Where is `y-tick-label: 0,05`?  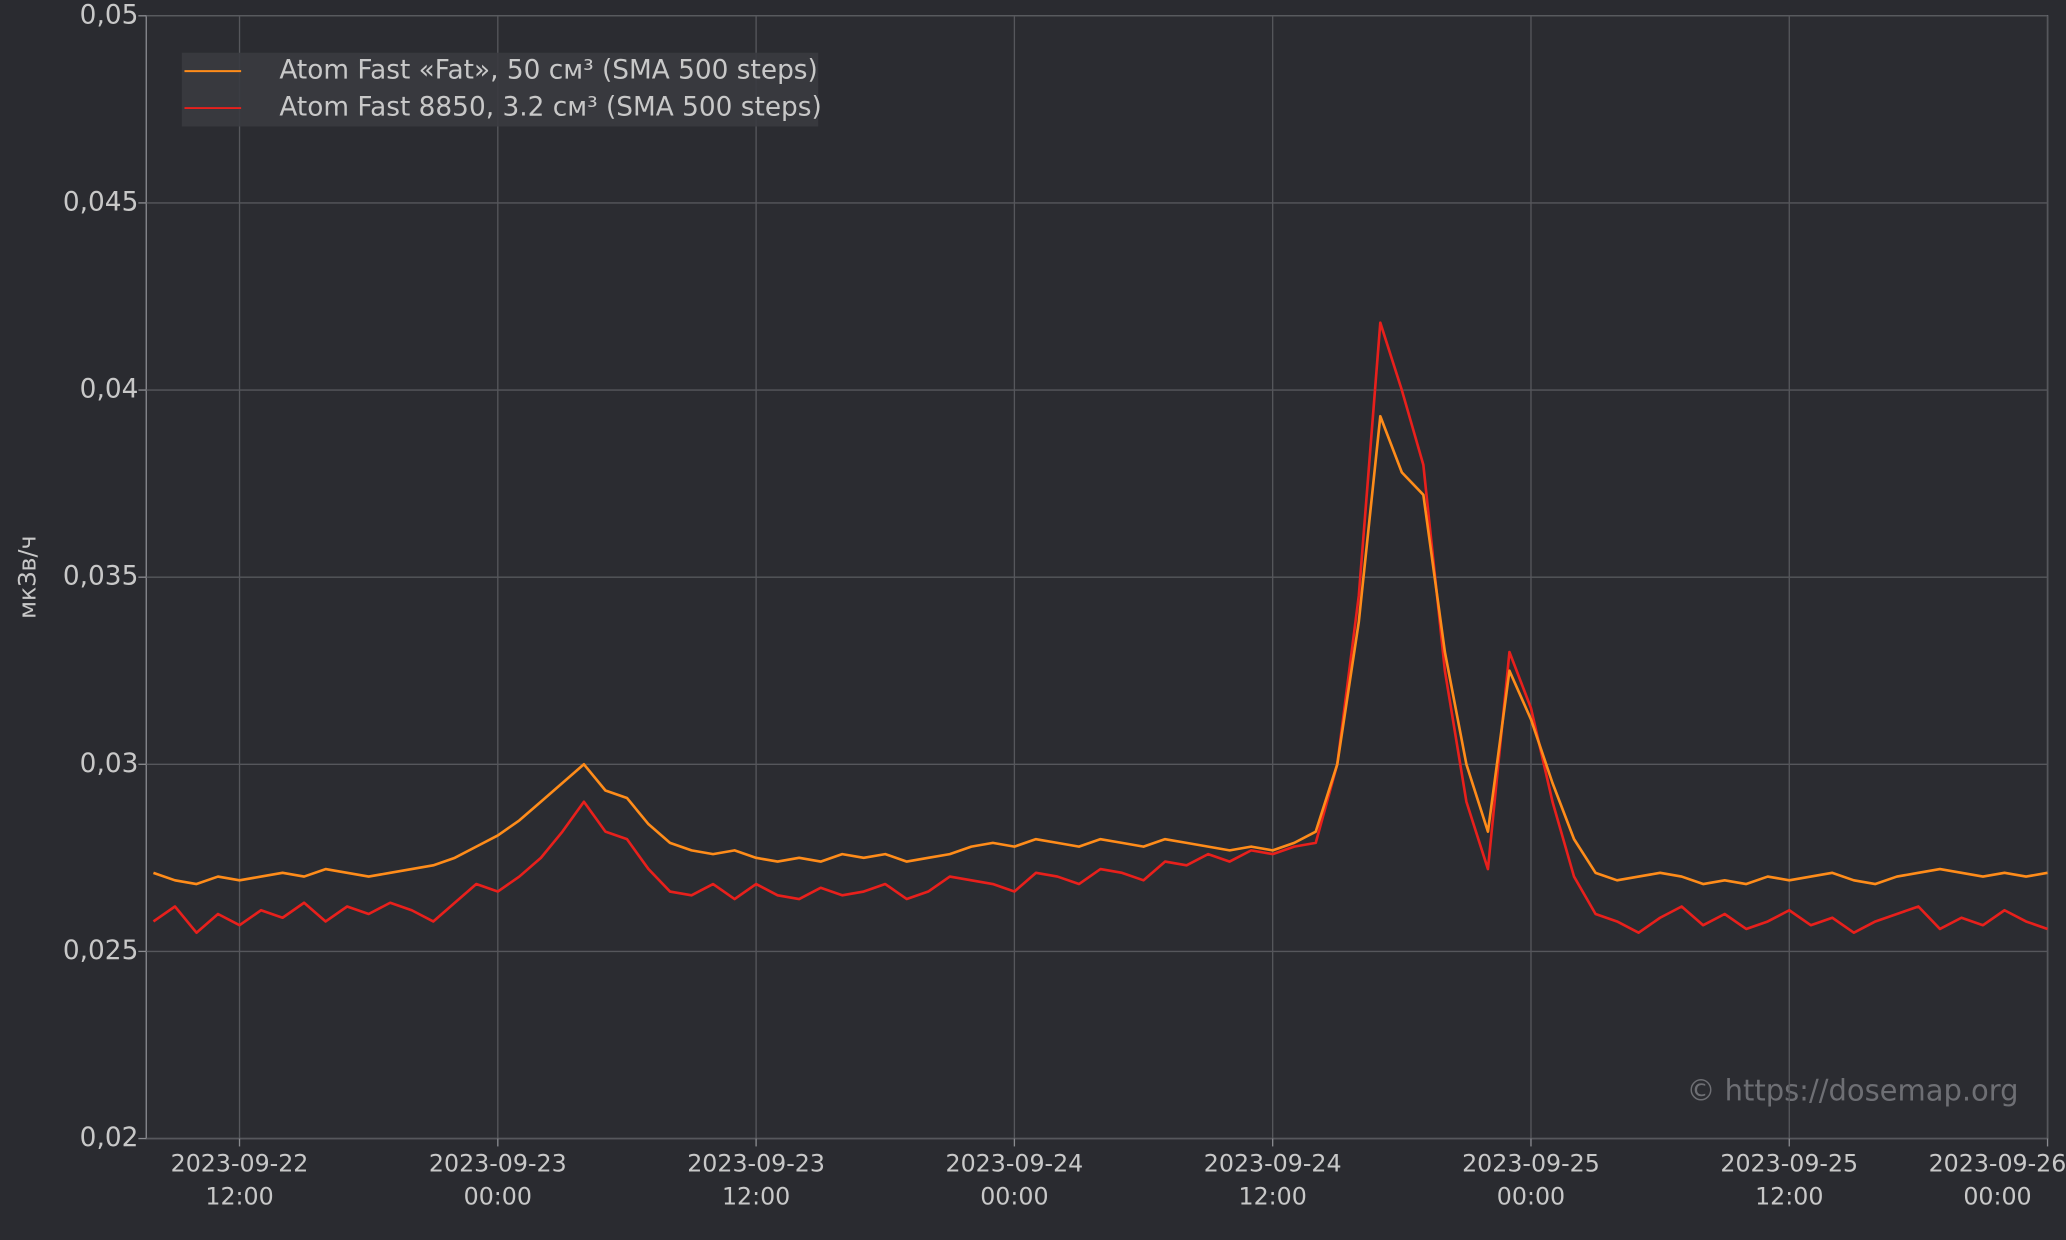 y-tick-label: 0,05 is located at coordinates (109, 15).